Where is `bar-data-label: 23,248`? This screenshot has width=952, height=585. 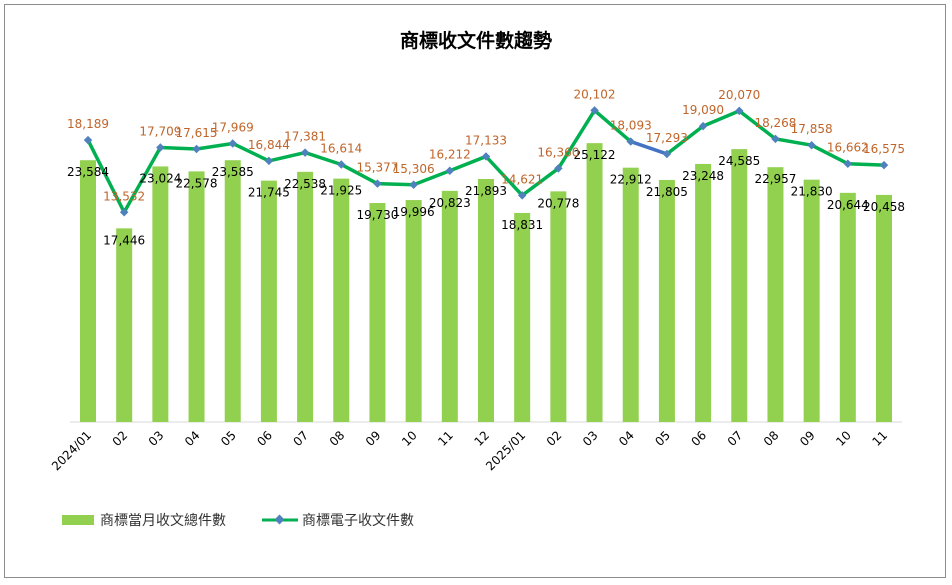 bar-data-label: 23,248 is located at coordinates (703, 176).